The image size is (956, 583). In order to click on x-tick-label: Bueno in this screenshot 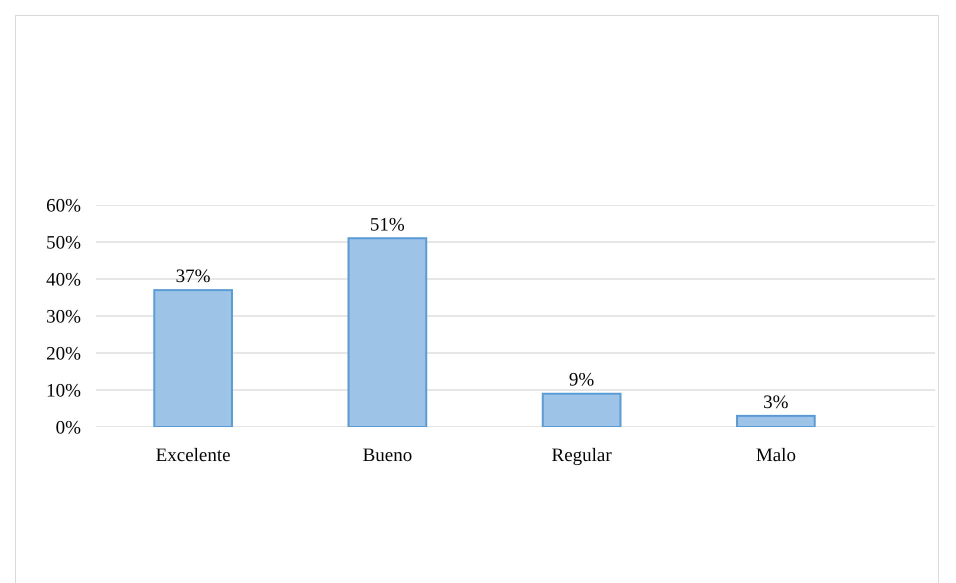, I will do `click(387, 455)`.